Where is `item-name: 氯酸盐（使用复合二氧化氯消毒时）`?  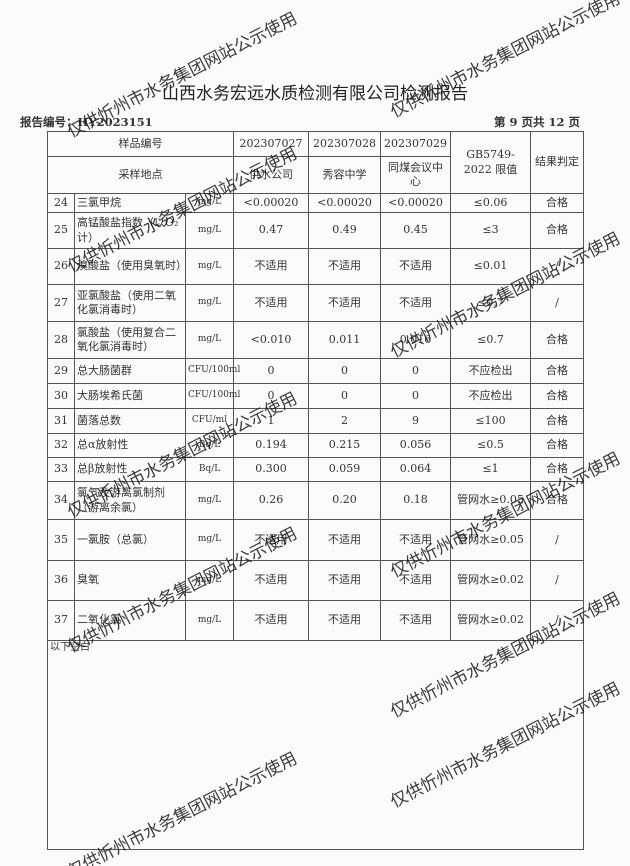 item-name: 氯酸盐（使用复合二氧化氯消毒时） is located at coordinates (130, 340).